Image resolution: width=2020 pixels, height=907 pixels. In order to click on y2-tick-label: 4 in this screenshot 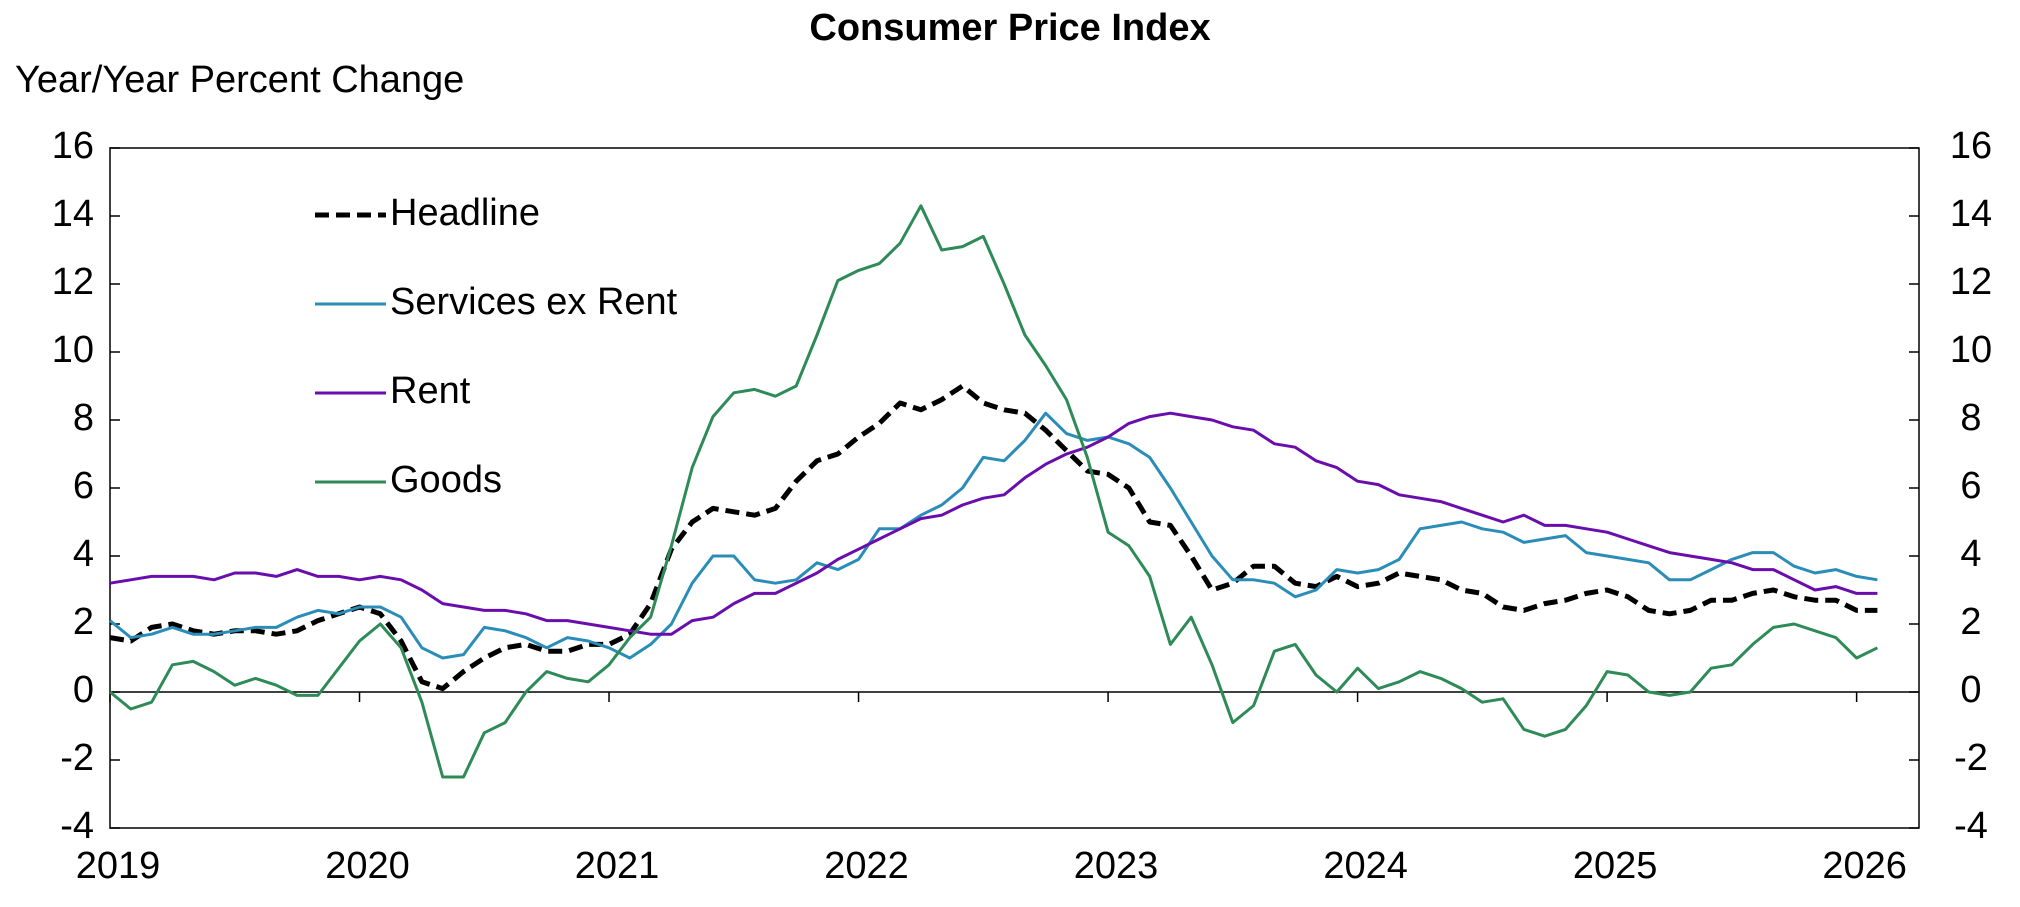, I will do `click(1970, 554)`.